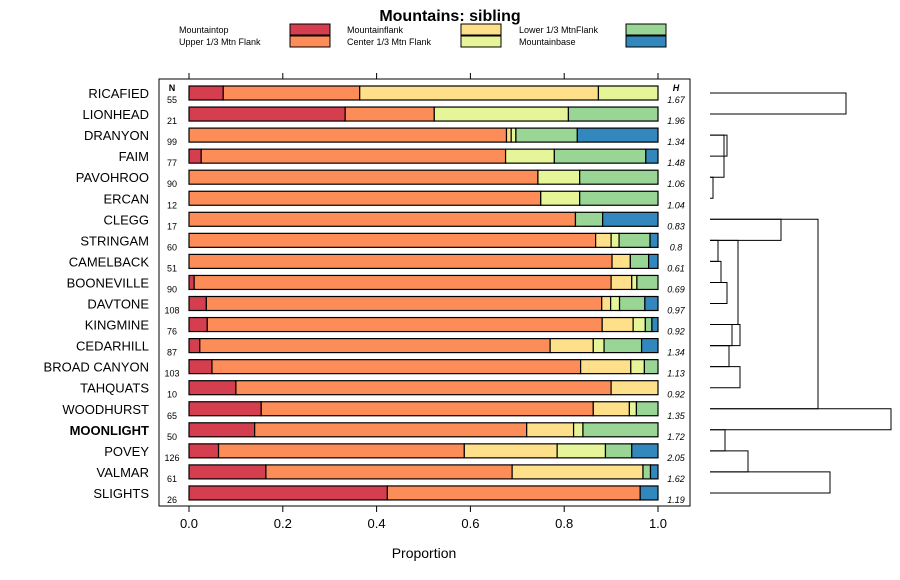  Describe the element at coordinates (171, 311) in the screenshot. I see `row-n: 108` at that location.